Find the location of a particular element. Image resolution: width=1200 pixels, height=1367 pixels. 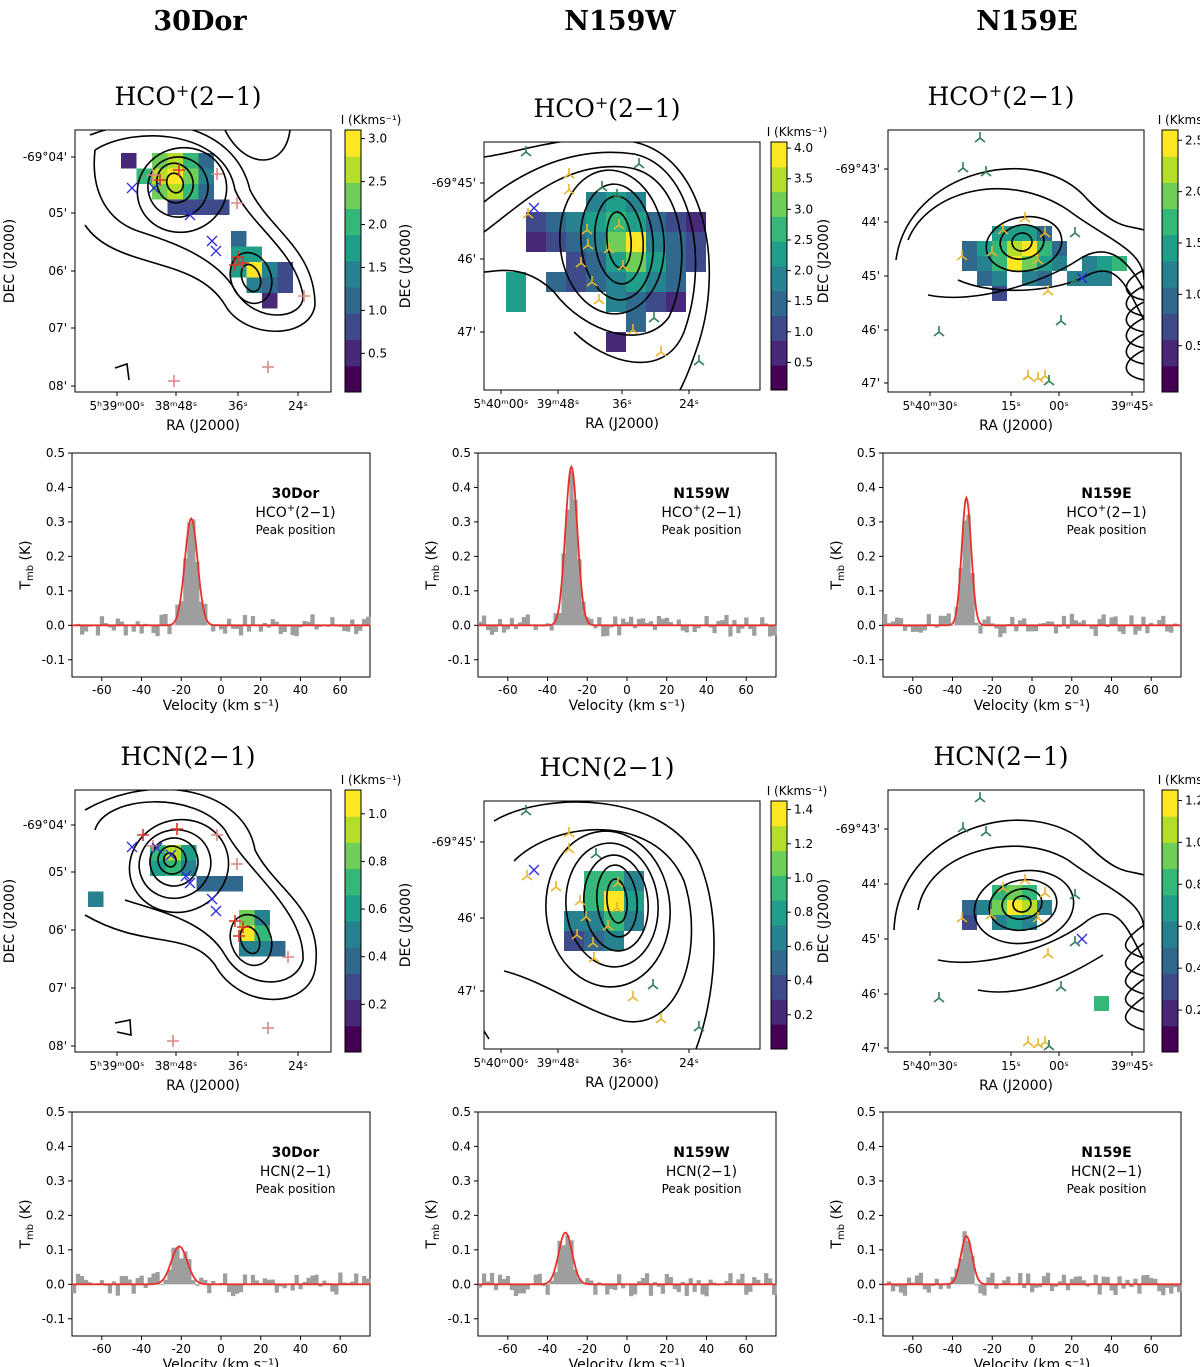

y-tick-label: -0.1 is located at coordinates (864, 1319).